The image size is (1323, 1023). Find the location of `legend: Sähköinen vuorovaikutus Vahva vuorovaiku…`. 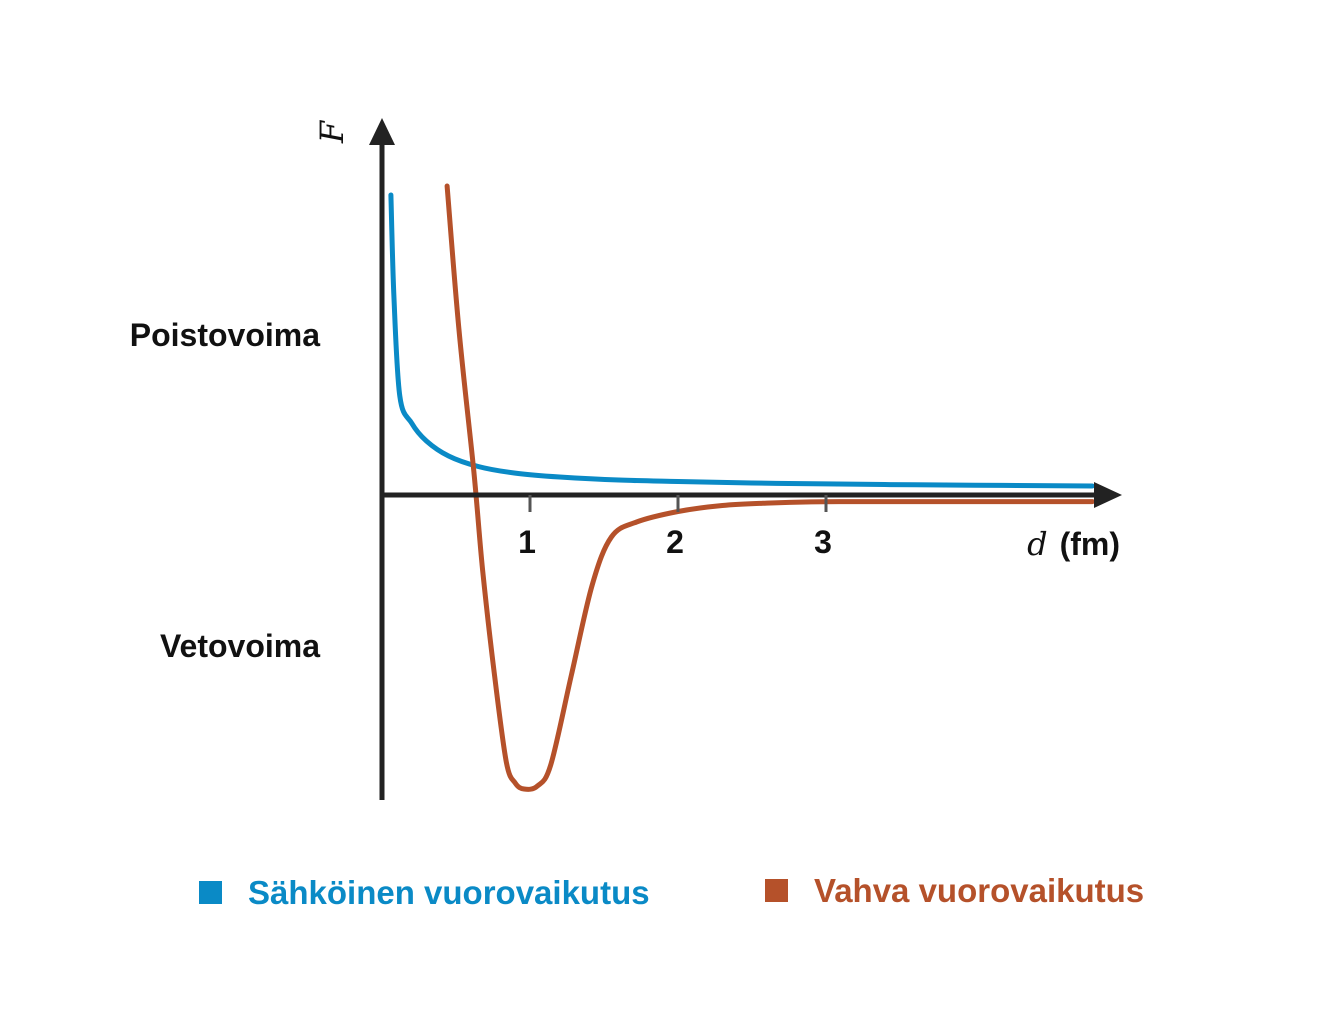

legend: Sähköinen vuorovaikutus Vahva vuorovaiku… is located at coordinates (671, 891).